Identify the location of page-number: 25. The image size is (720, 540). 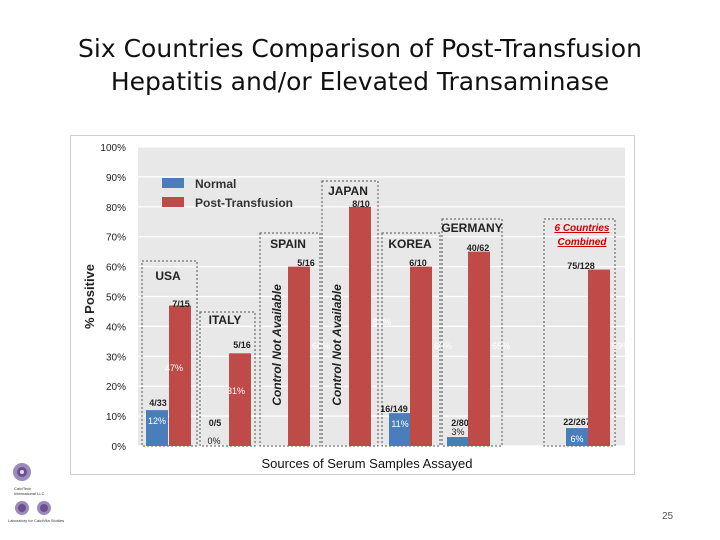
(668, 516).